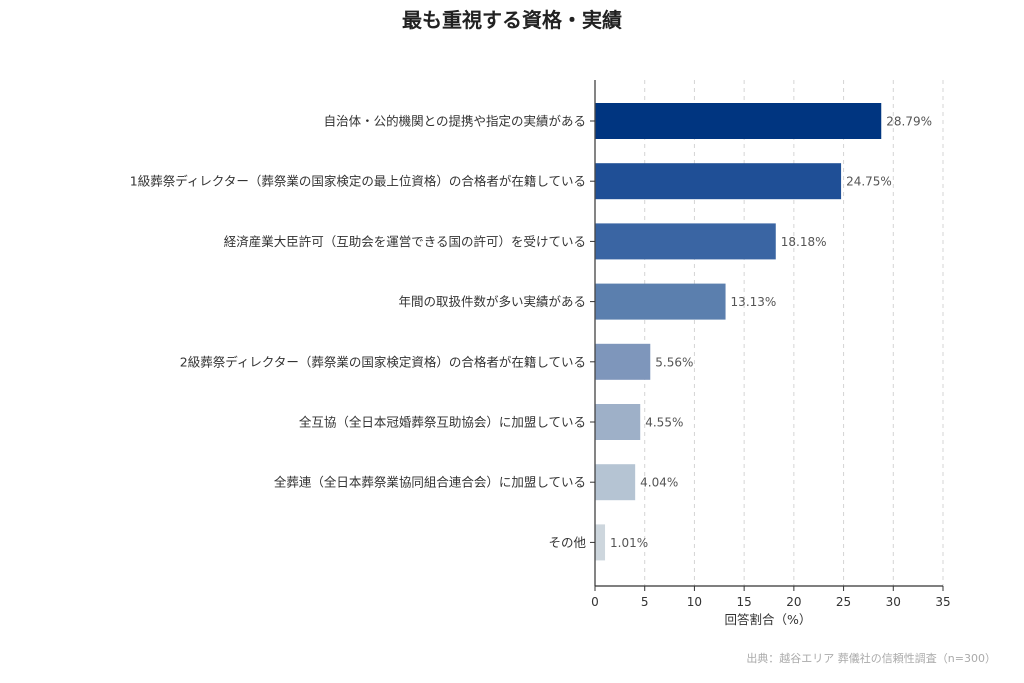  What do you see at coordinates (804, 242) in the screenshot?
I see `value-label: 18.18%` at bounding box center [804, 242].